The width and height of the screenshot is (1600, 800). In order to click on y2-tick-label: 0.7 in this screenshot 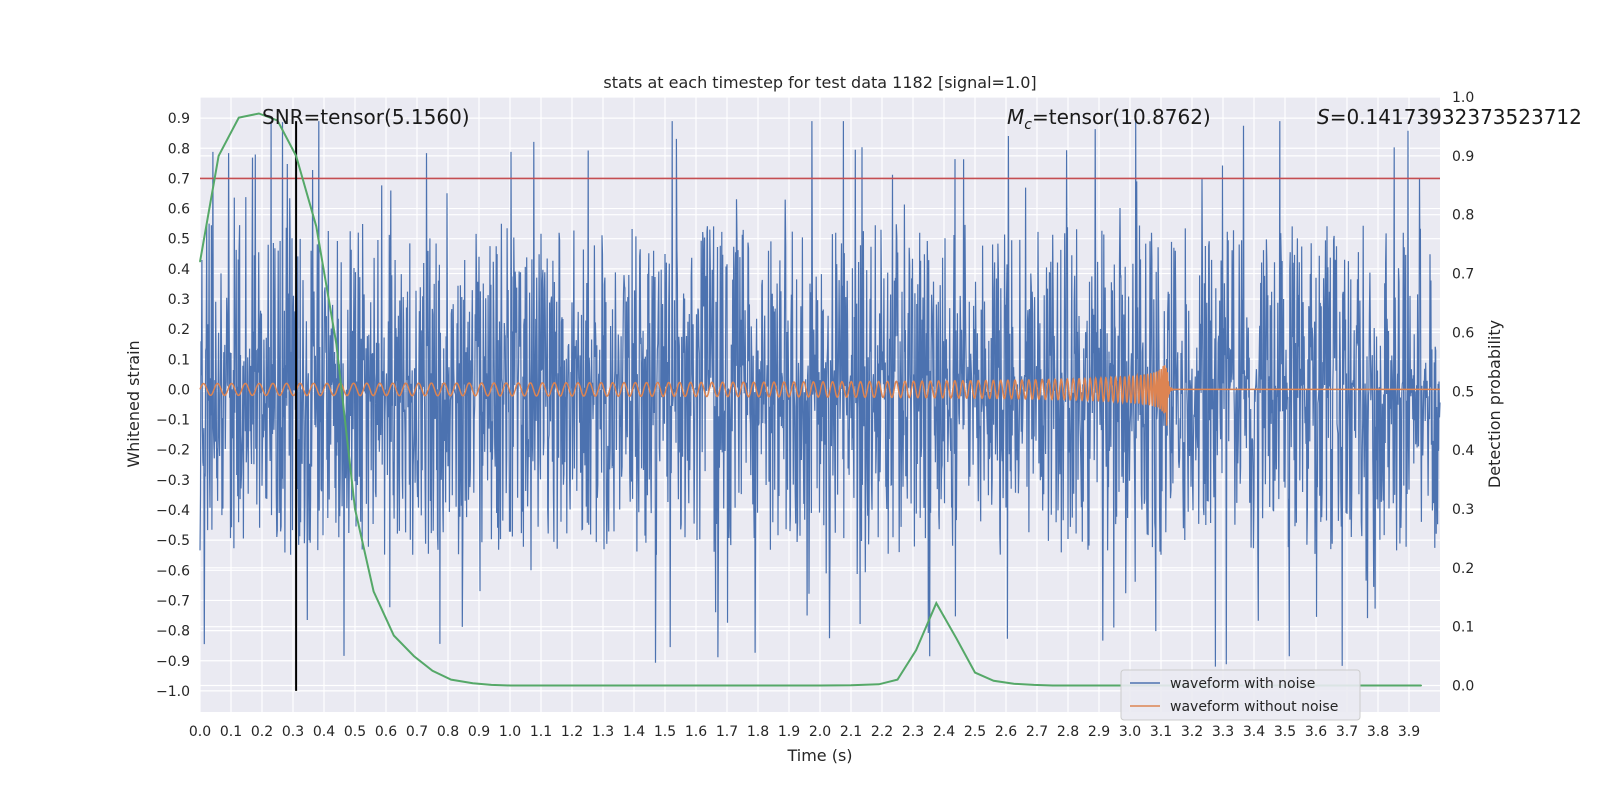, I will do `click(1463, 275)`.